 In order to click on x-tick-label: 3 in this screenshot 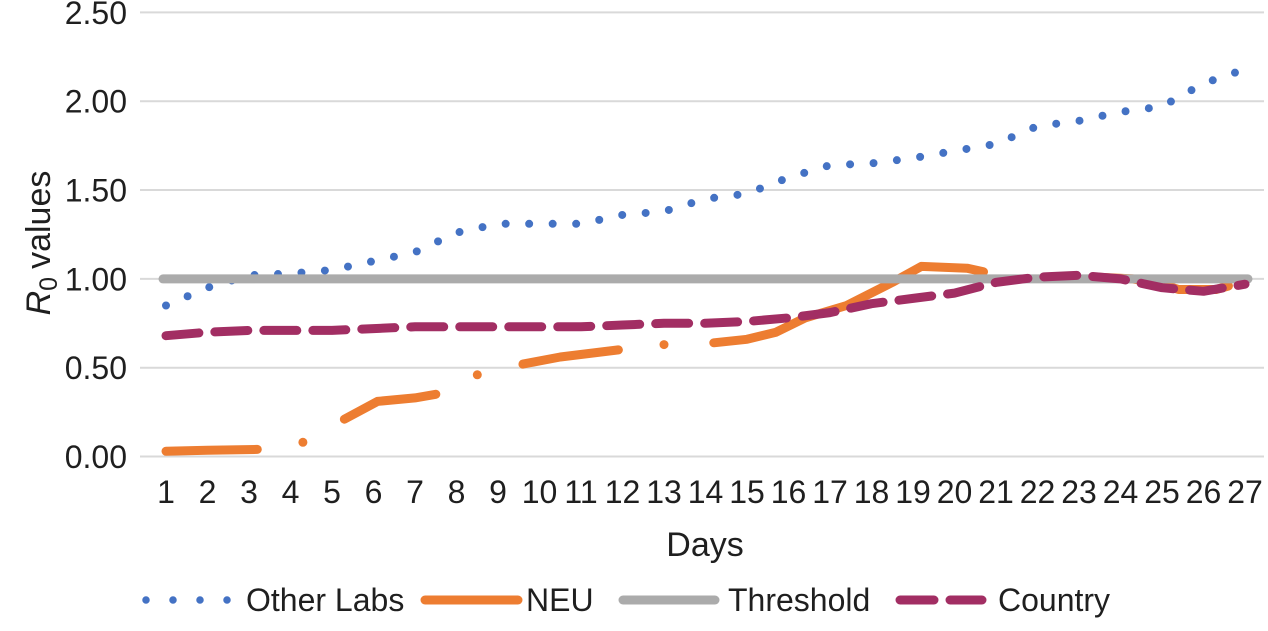, I will do `click(249, 492)`.